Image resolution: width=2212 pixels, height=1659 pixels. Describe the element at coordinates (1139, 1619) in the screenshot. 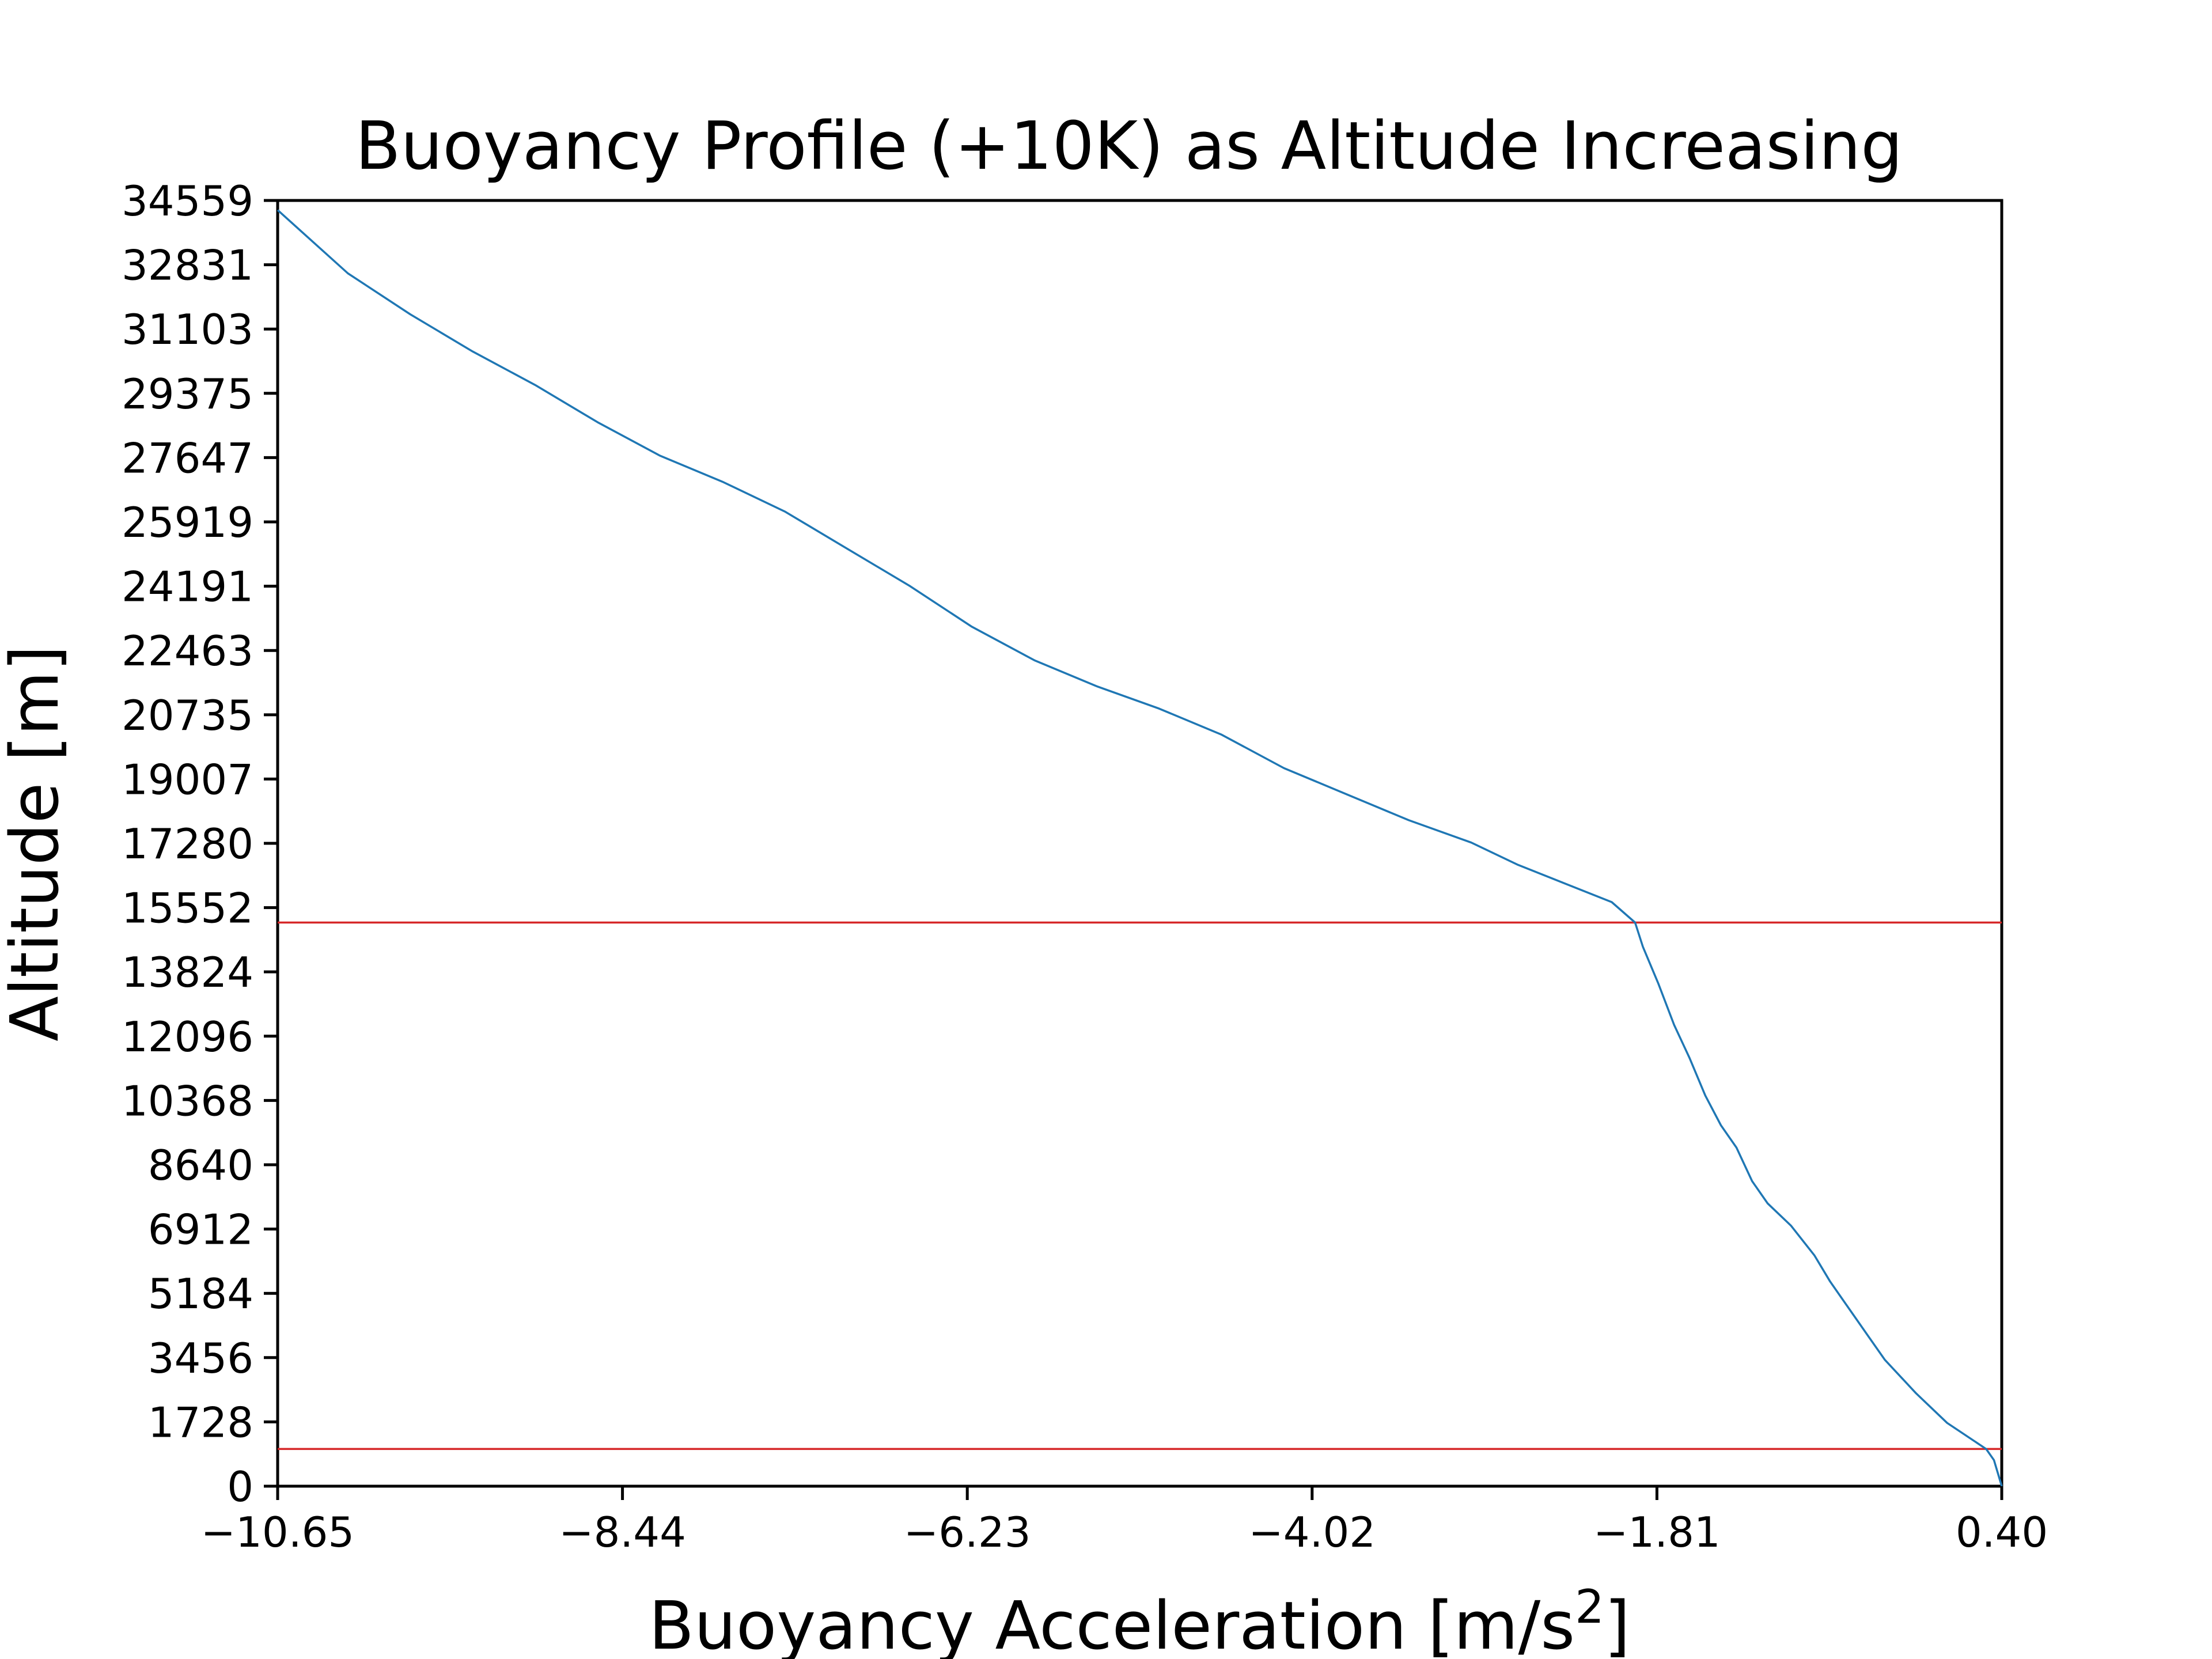

I see `x-axis-label: Buoyancy Acceleration [m/s2]` at that location.